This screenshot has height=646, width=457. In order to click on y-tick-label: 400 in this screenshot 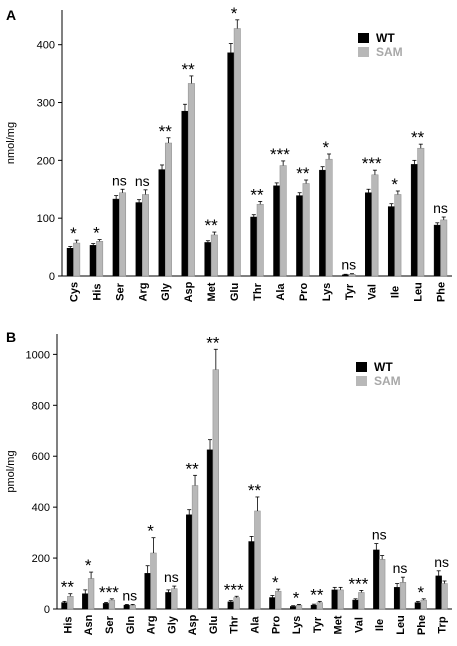, I will do `click(41, 508)`.